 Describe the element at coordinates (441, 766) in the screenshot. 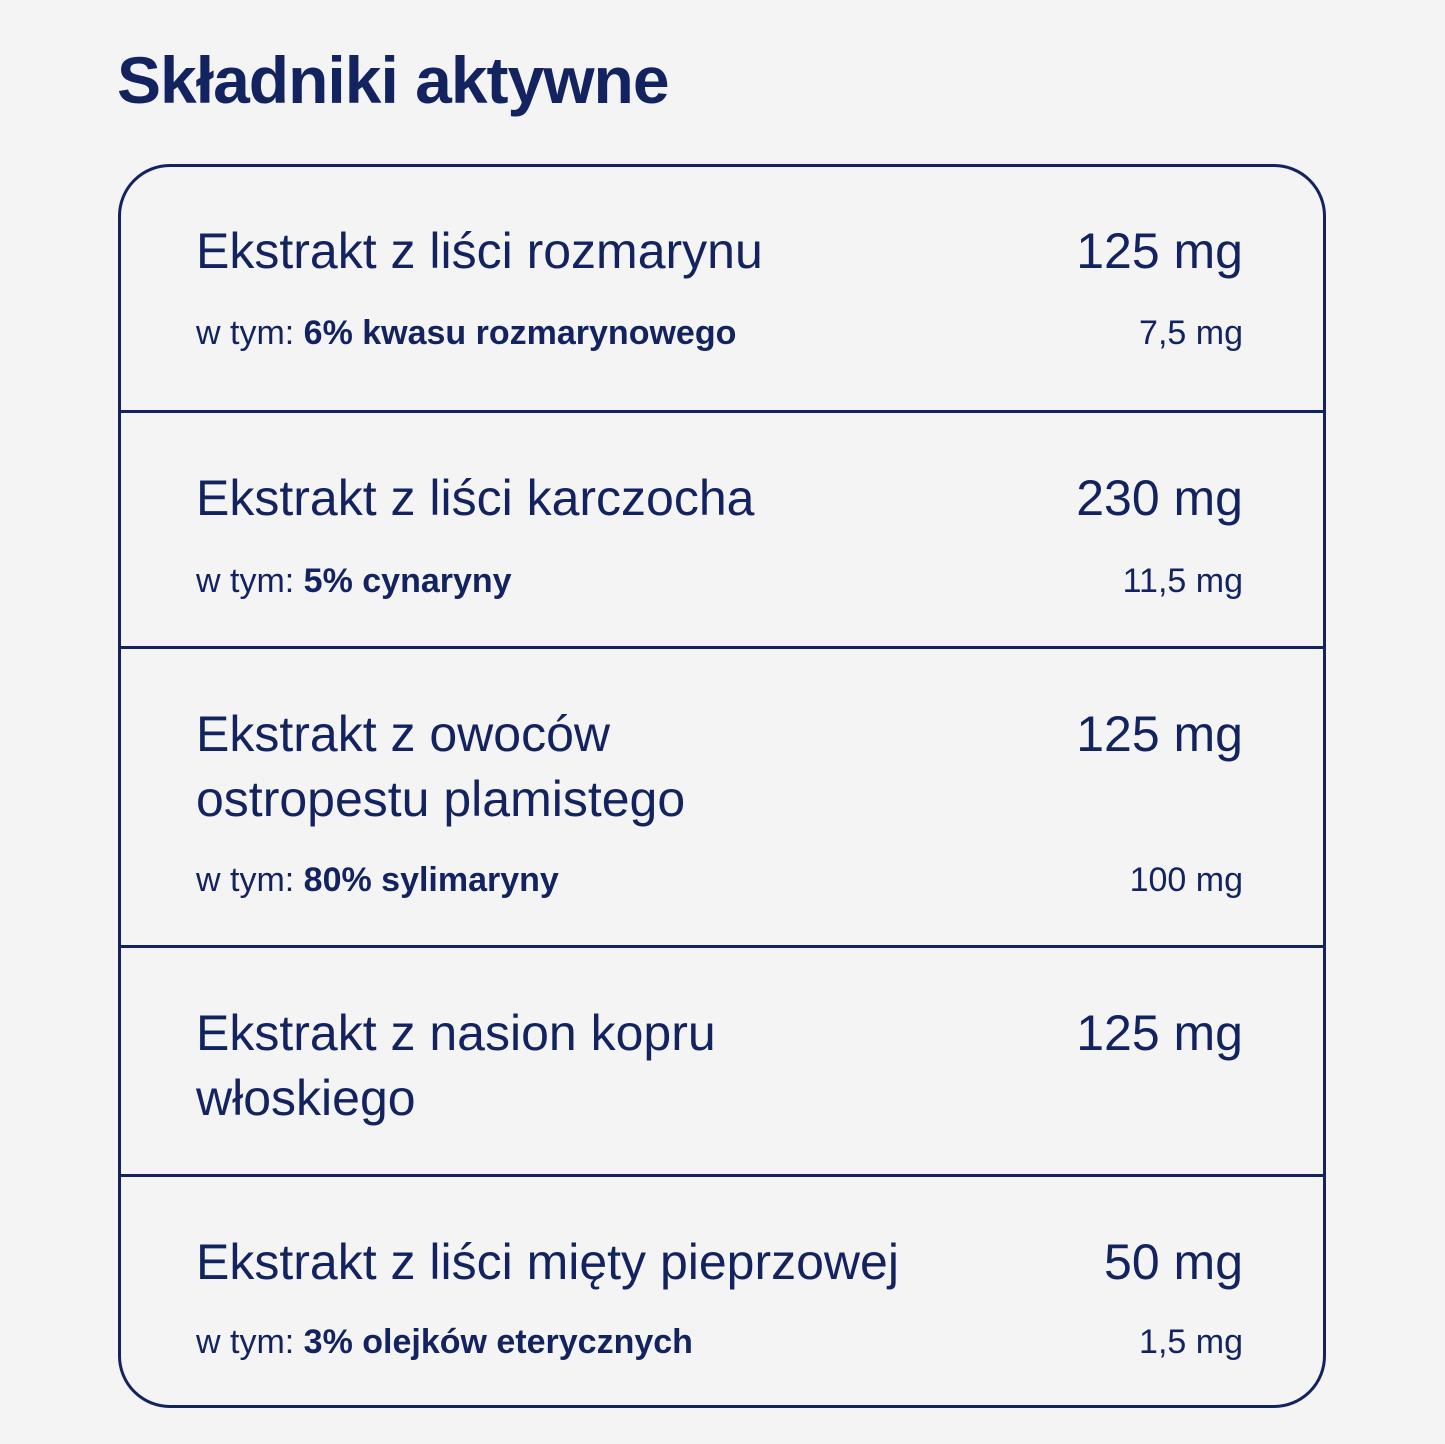

I see `ingredient-name: Ekstrakt z owoców ostropestu plamistego` at that location.